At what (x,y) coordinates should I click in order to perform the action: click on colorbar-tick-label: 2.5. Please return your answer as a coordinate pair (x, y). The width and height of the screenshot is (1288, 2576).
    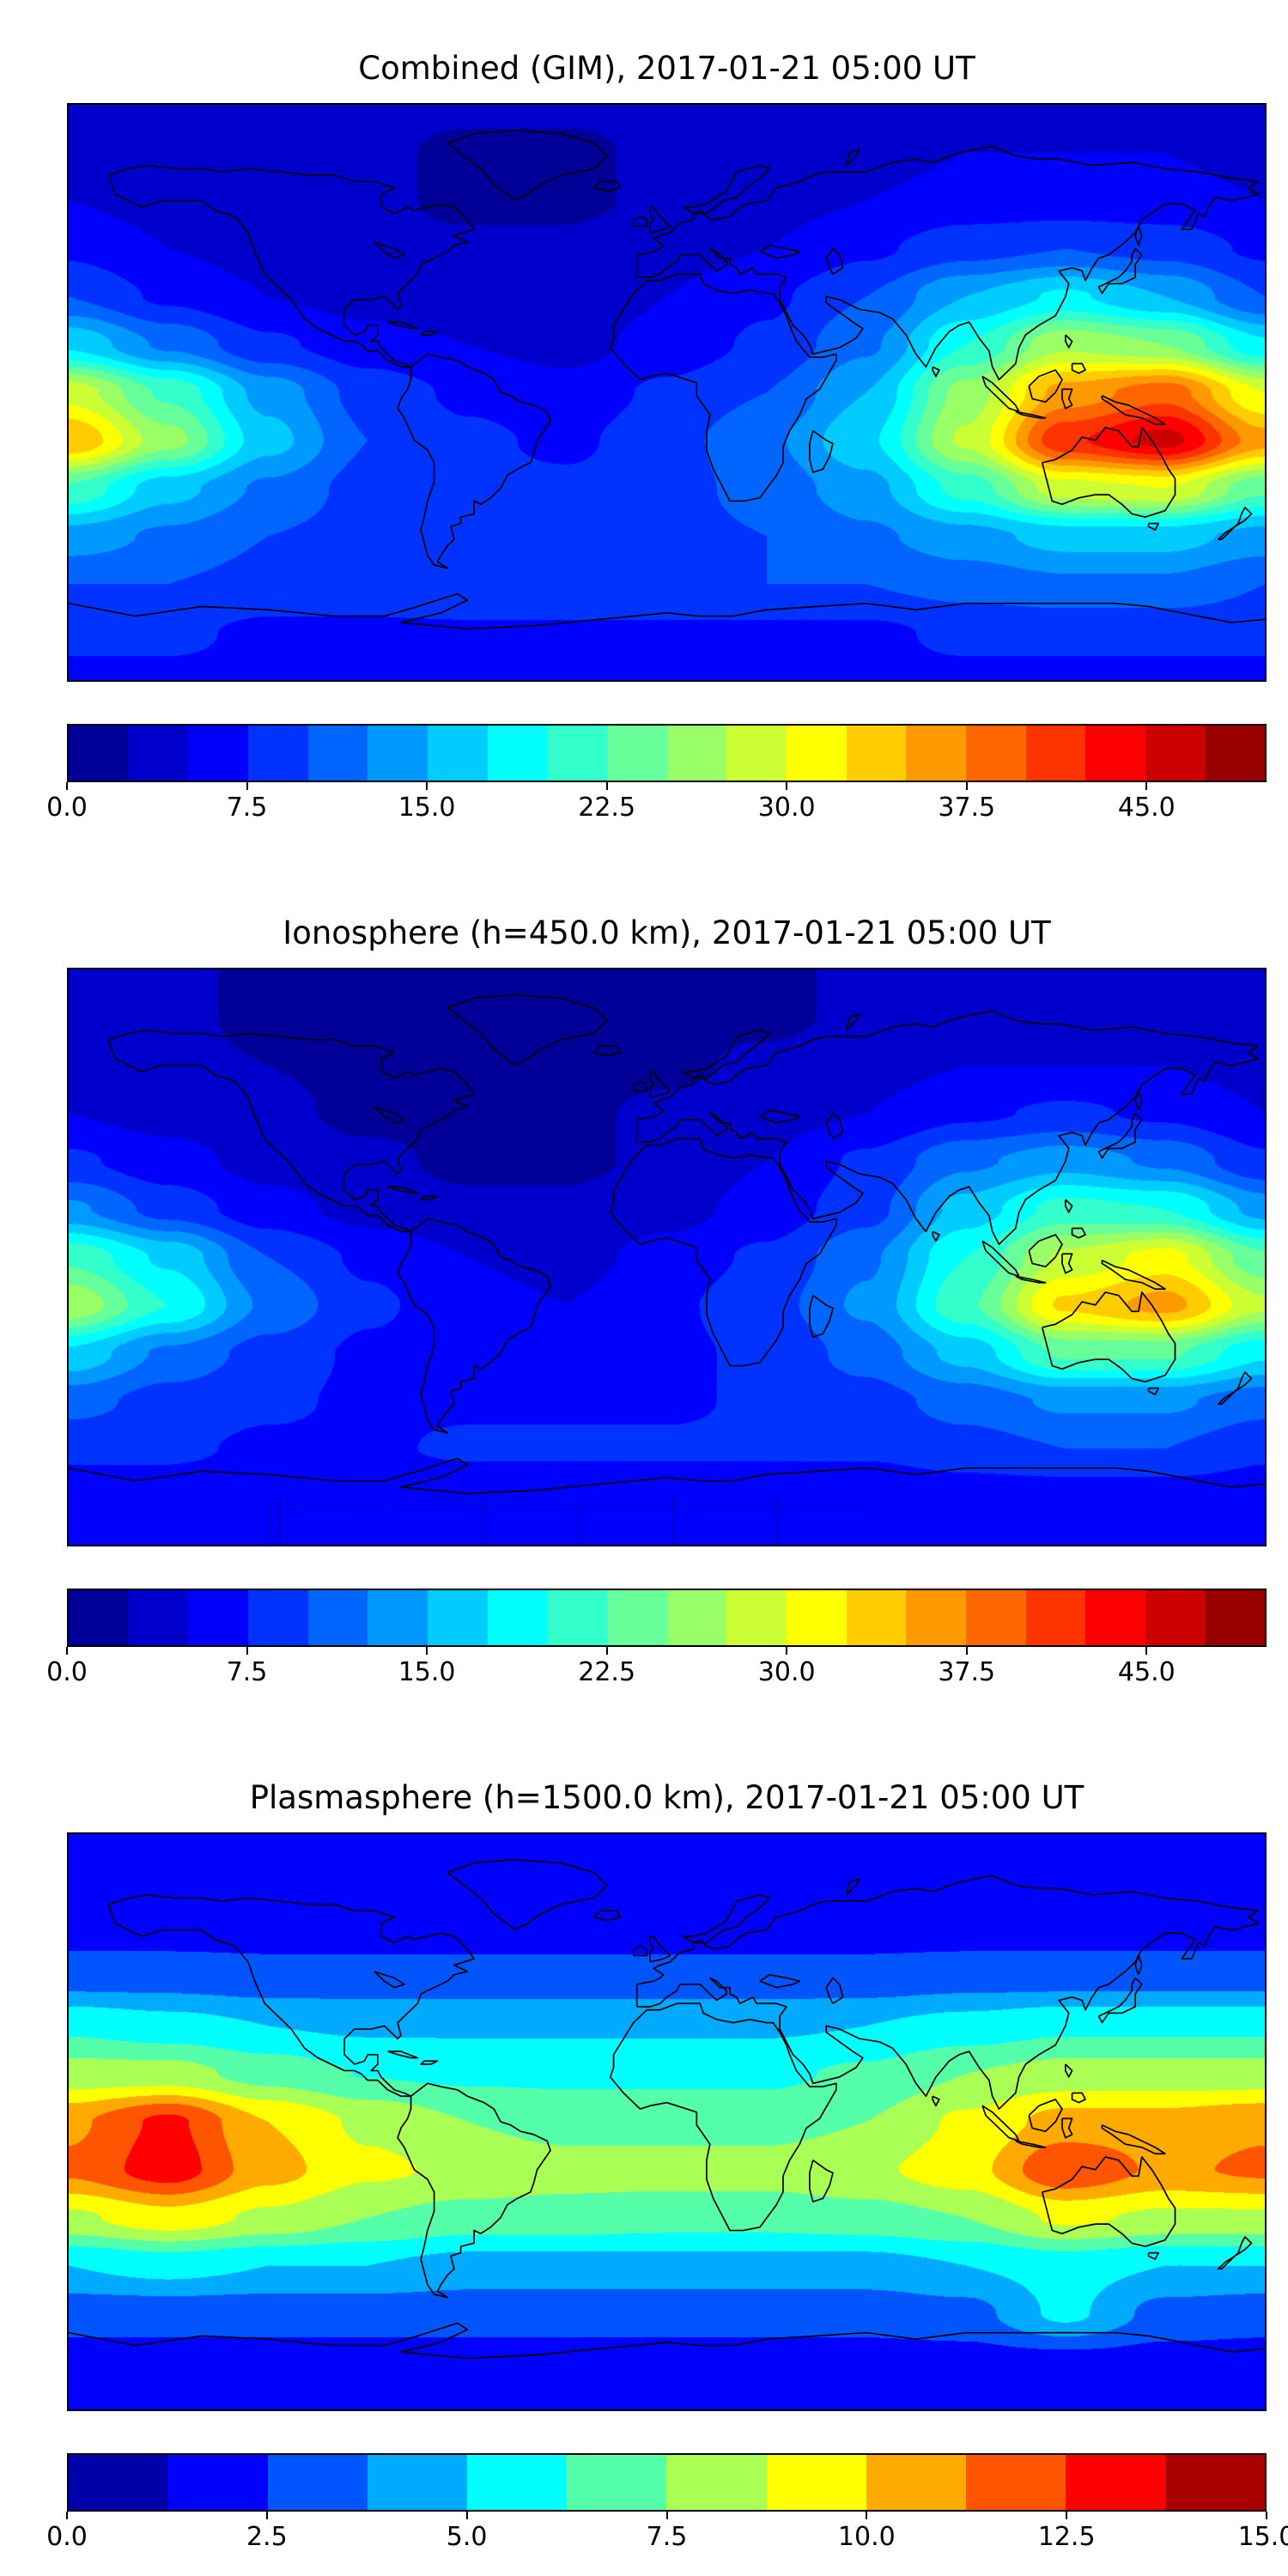
    Looking at the image, I should click on (267, 2537).